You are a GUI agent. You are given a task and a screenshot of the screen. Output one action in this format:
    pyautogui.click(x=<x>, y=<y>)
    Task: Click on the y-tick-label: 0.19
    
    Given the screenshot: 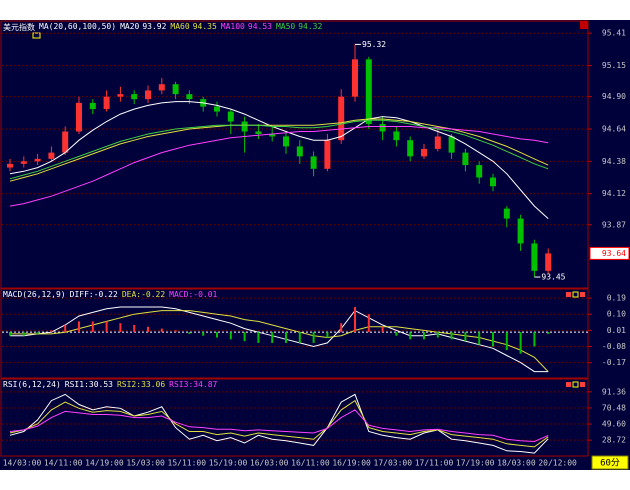 What is the action you would take?
    pyautogui.click(x=616, y=298)
    